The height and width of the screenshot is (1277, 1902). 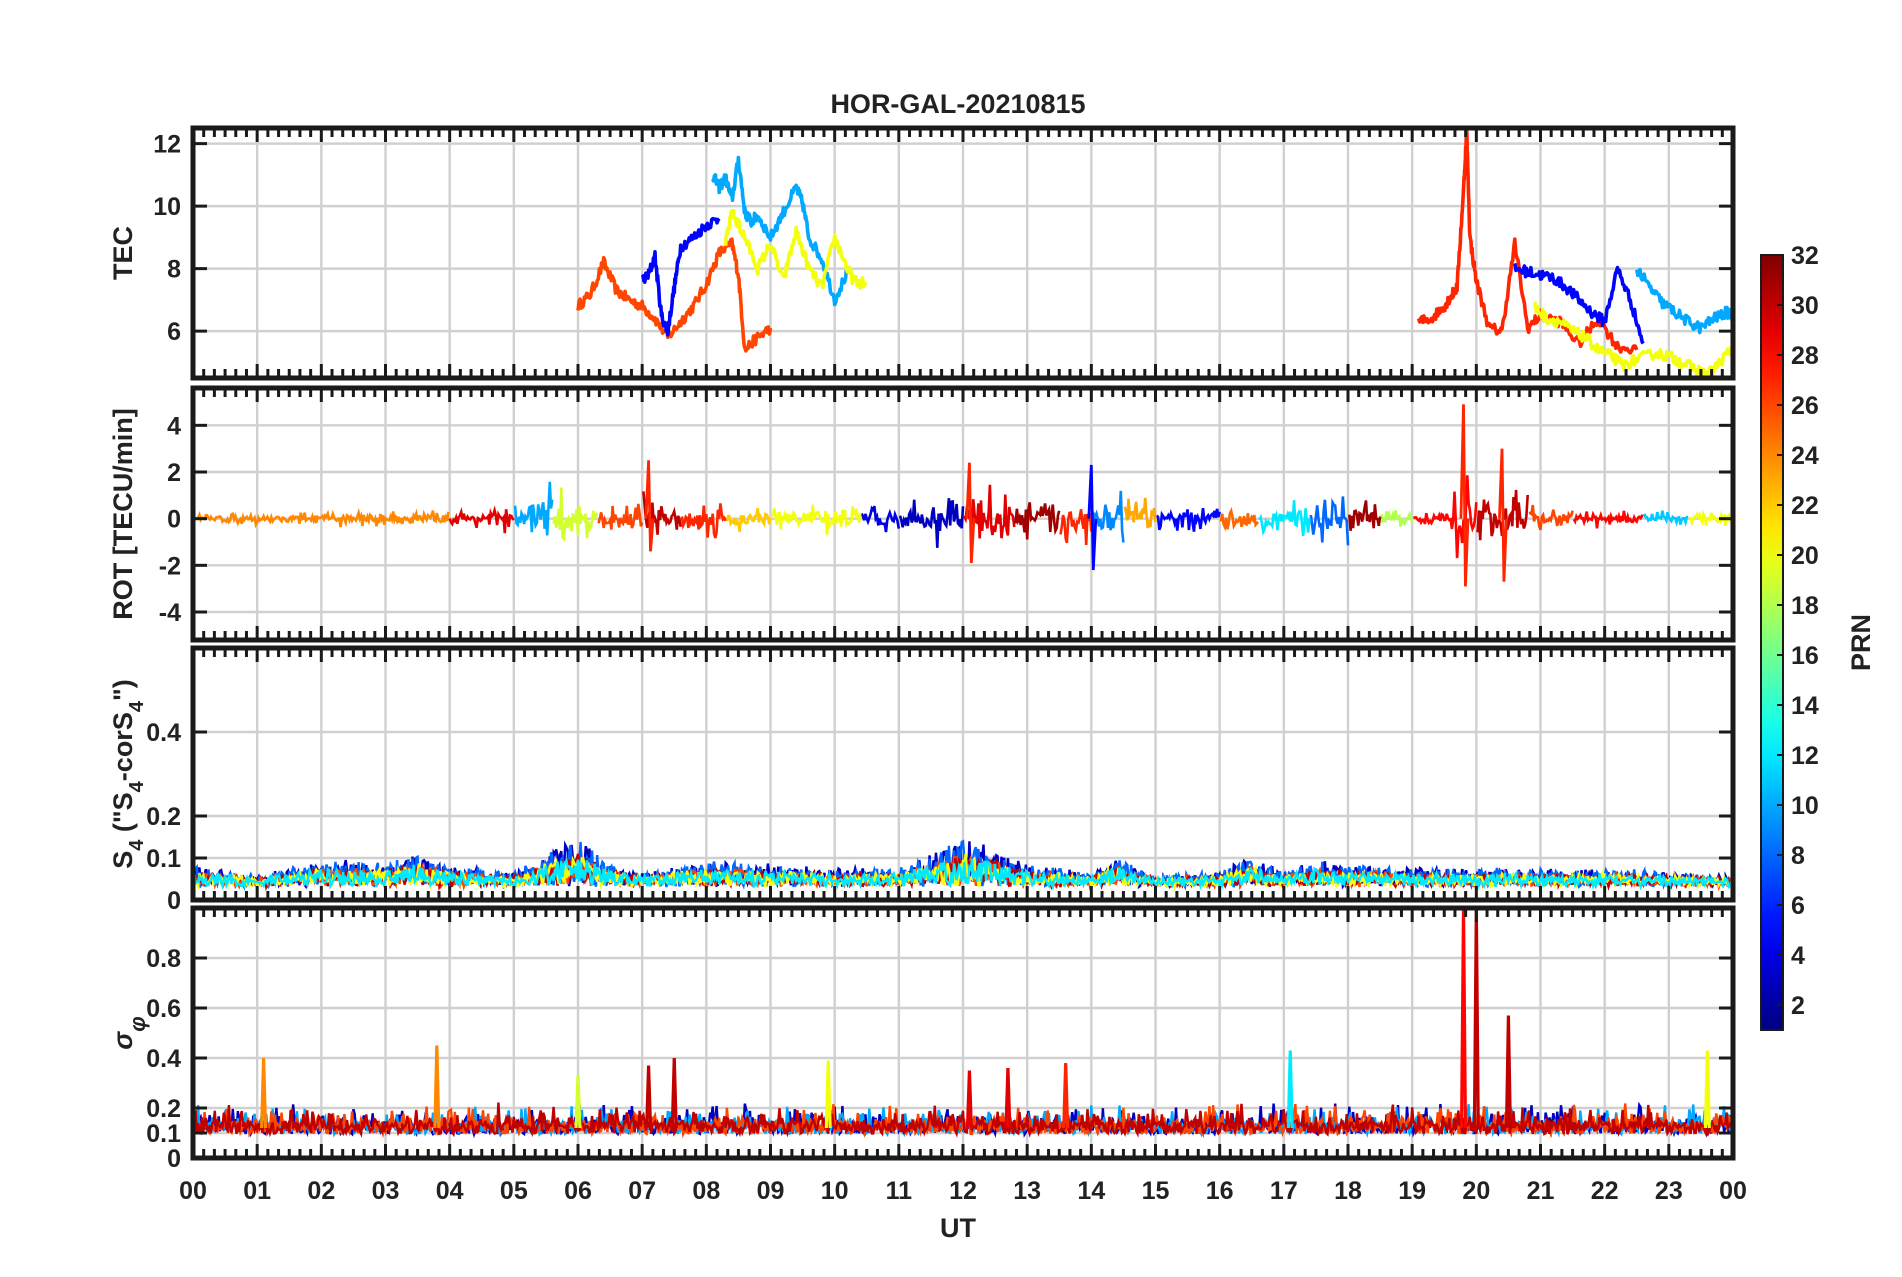 What do you see at coordinates (1772, 642) in the screenshot?
I see `colorbar-gradient` at bounding box center [1772, 642].